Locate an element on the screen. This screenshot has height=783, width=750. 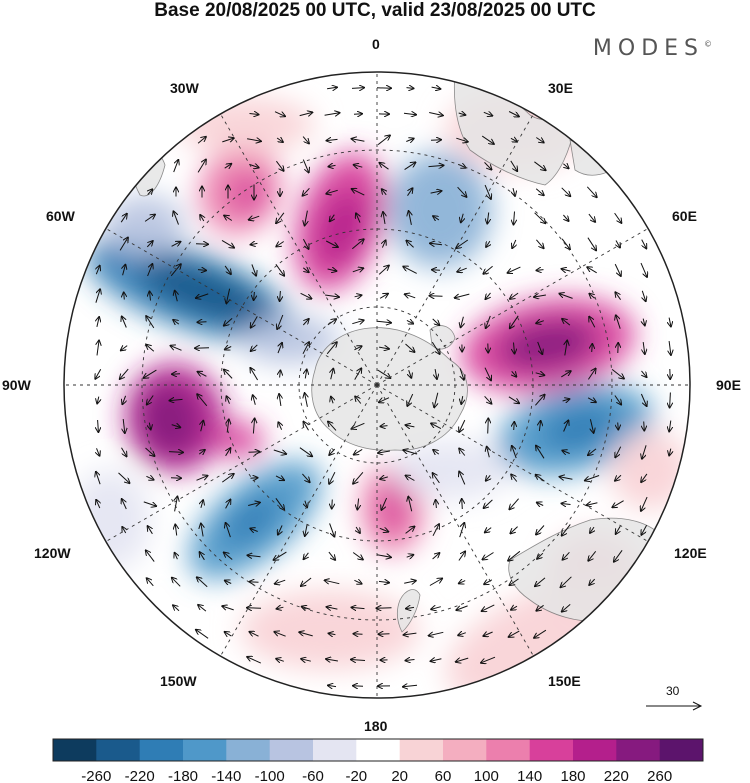
colorbar-tick-label: 260 is located at coordinates (659, 775).